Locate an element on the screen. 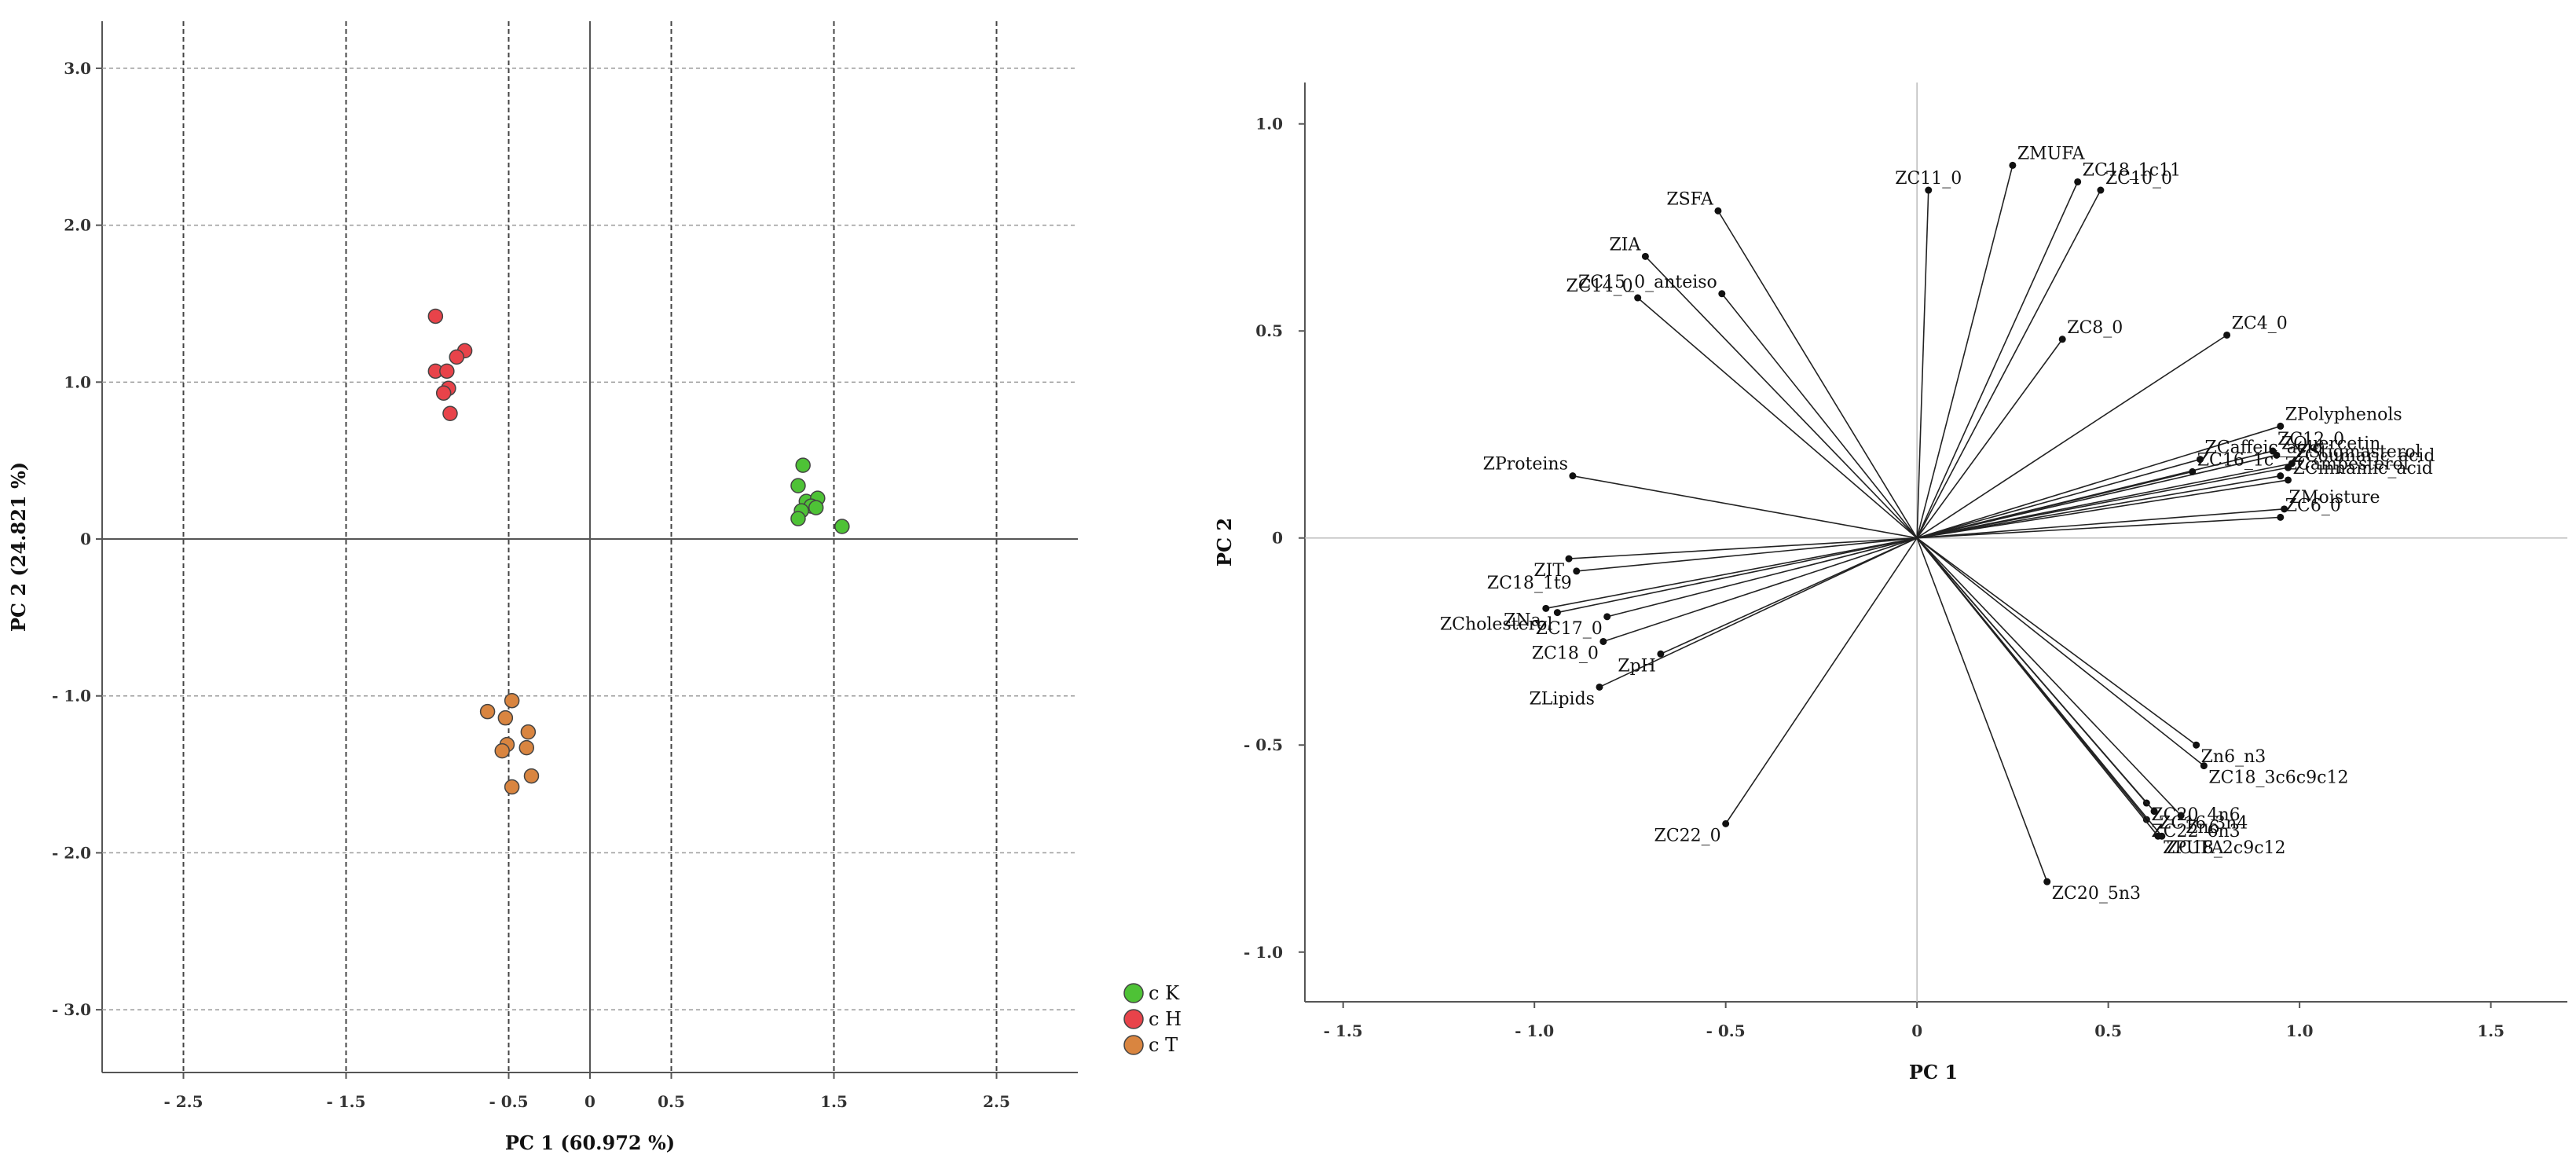  loading-vector-label-zc22-0: ZC22_0 is located at coordinates (1687, 835).